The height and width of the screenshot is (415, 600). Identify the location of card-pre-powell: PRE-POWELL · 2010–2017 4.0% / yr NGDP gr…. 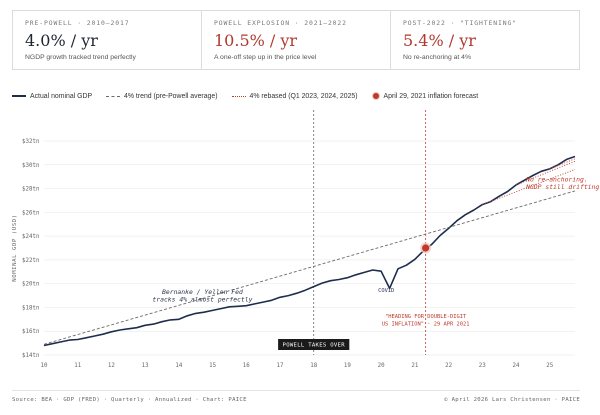
(107, 40).